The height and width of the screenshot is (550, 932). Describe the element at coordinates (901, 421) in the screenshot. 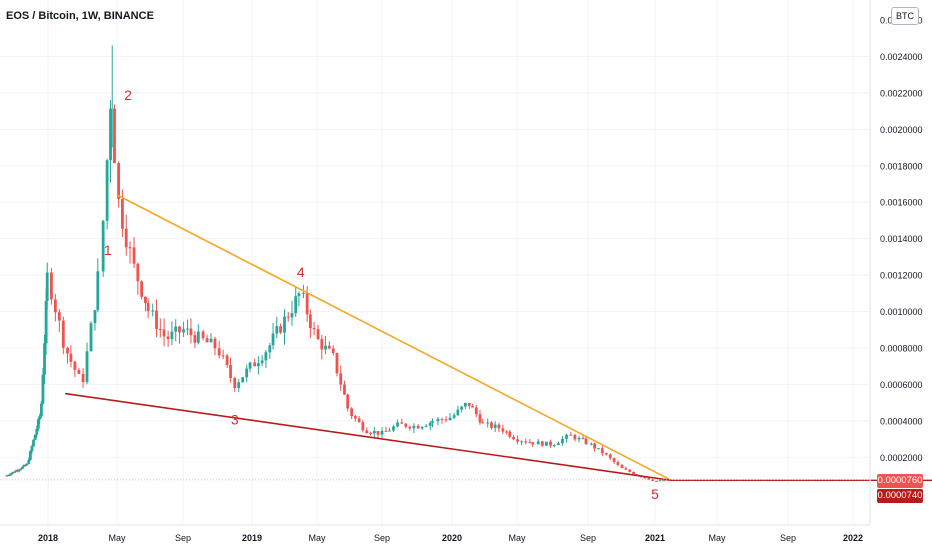

I see `y-tick-label: 0.0004000` at that location.